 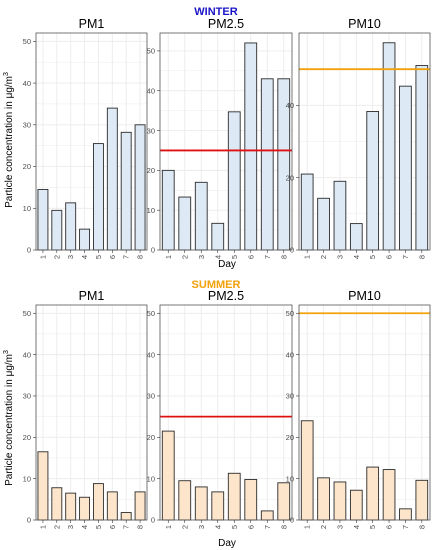 I want to click on panel-title: PM10, so click(x=364, y=24).